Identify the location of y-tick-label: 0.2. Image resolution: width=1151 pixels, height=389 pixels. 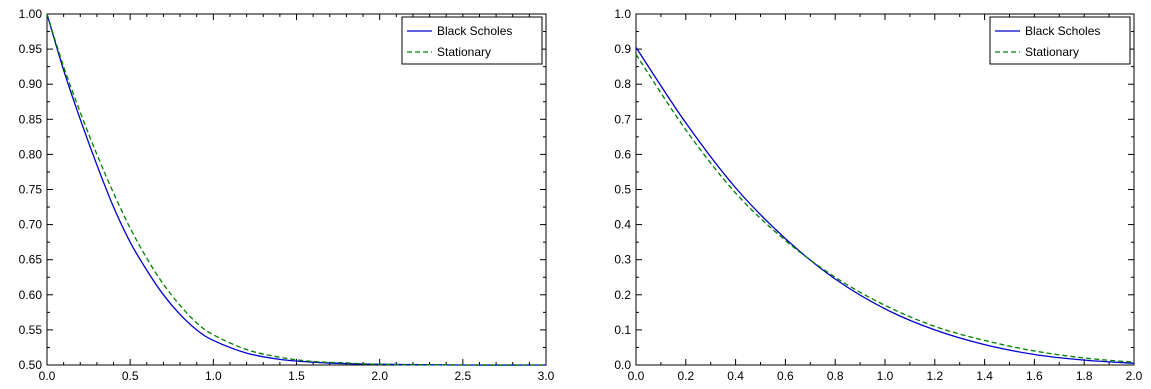
(622, 295).